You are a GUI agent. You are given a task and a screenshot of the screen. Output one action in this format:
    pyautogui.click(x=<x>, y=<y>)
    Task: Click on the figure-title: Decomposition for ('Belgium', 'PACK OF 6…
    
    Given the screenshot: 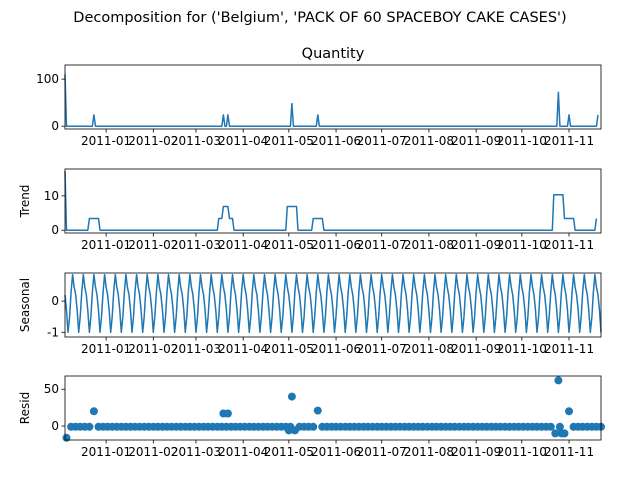 What is the action you would take?
    pyautogui.click(x=319, y=18)
    